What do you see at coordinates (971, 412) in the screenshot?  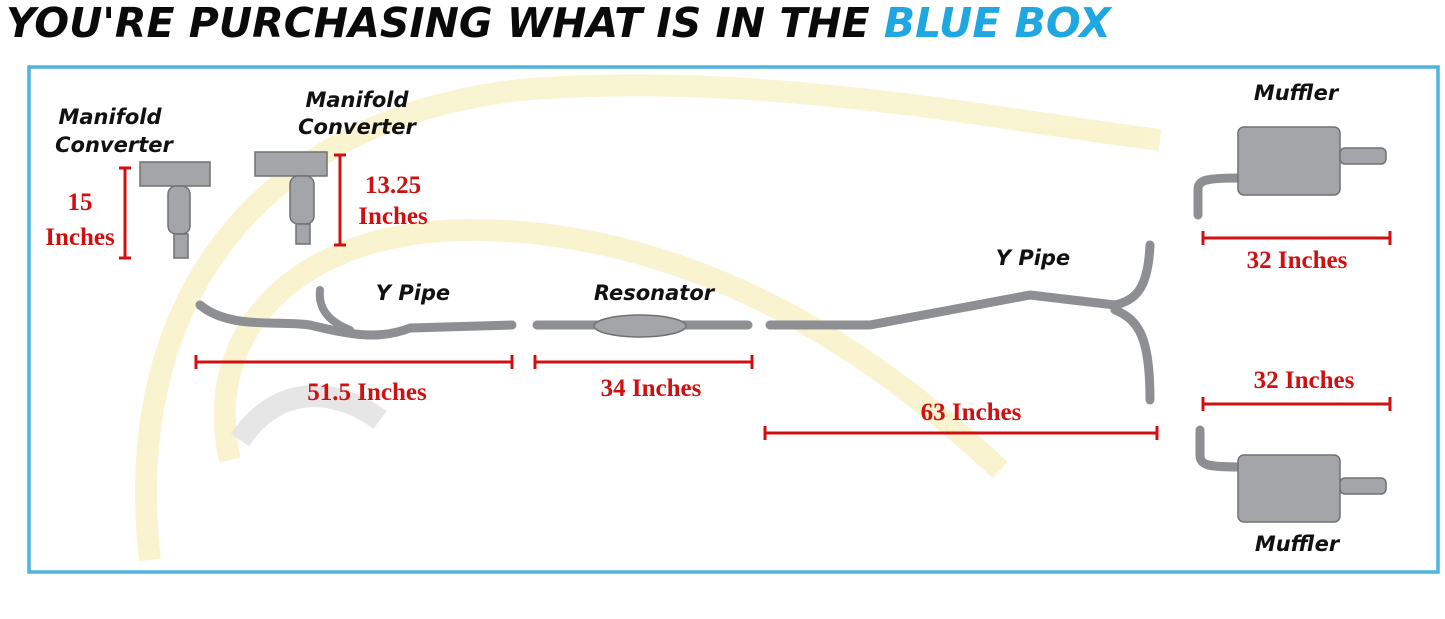 I see `dimension-text: 63 Inches` at bounding box center [971, 412].